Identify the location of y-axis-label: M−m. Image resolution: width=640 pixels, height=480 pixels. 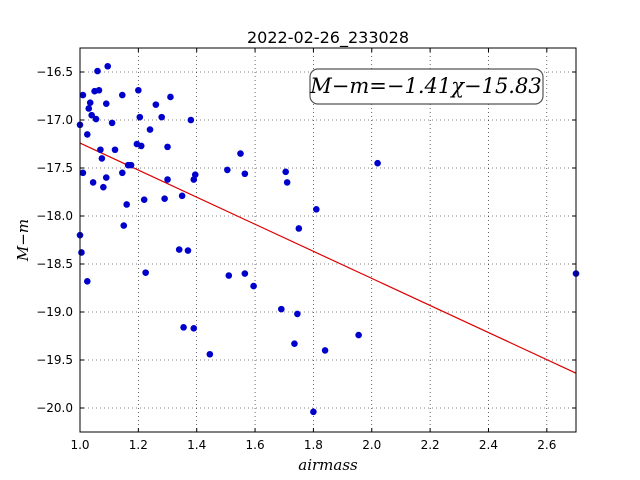
(23, 240).